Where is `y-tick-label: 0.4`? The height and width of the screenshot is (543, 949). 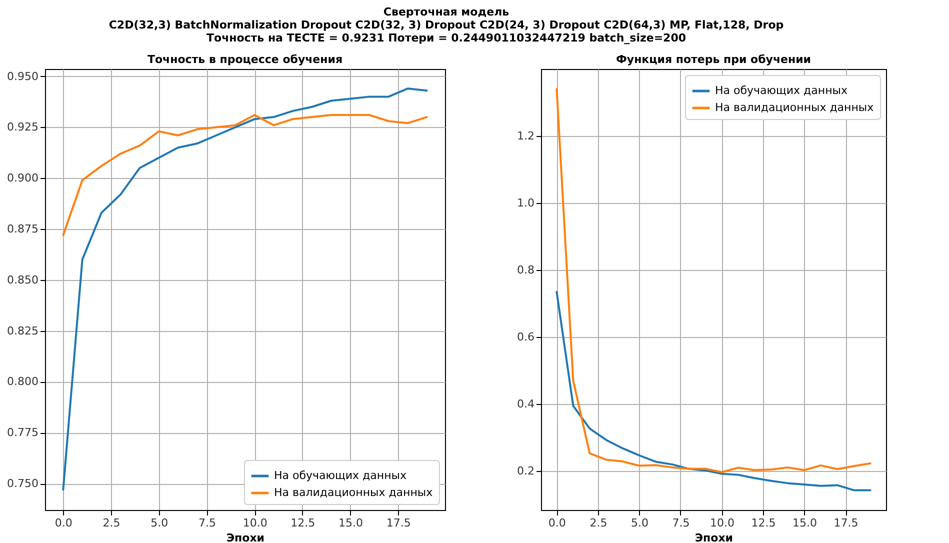 y-tick-label: 0.4 is located at coordinates (525, 404).